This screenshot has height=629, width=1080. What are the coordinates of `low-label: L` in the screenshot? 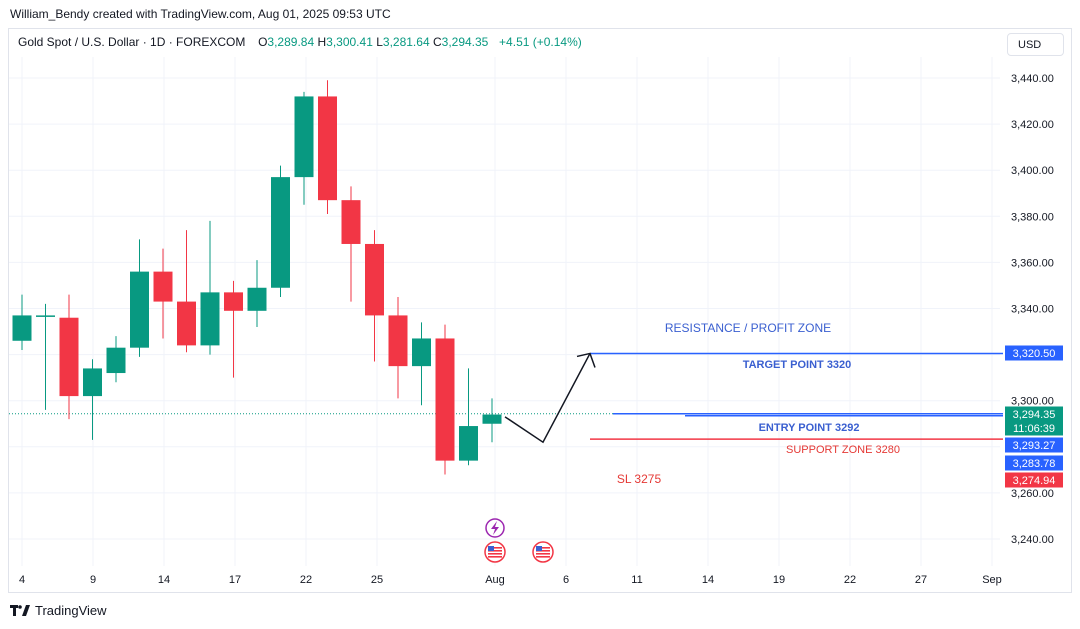 It's located at (379, 42).